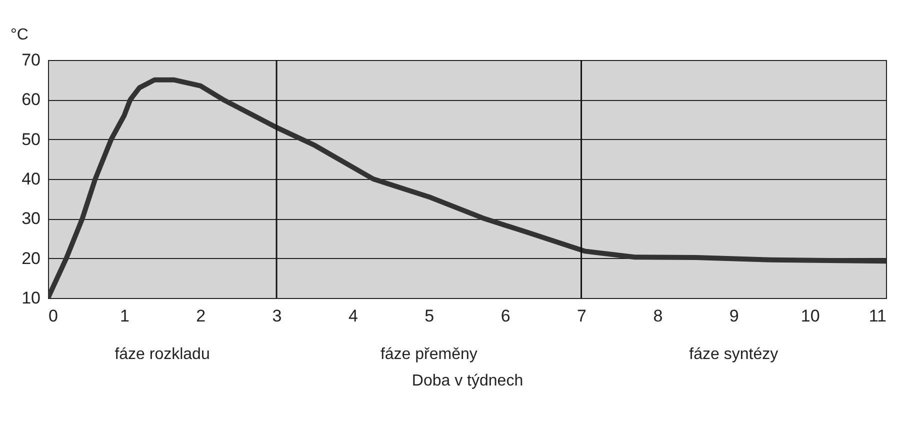 The height and width of the screenshot is (421, 903). Describe the element at coordinates (733, 354) in the screenshot. I see `text: fáze syntézy` at that location.